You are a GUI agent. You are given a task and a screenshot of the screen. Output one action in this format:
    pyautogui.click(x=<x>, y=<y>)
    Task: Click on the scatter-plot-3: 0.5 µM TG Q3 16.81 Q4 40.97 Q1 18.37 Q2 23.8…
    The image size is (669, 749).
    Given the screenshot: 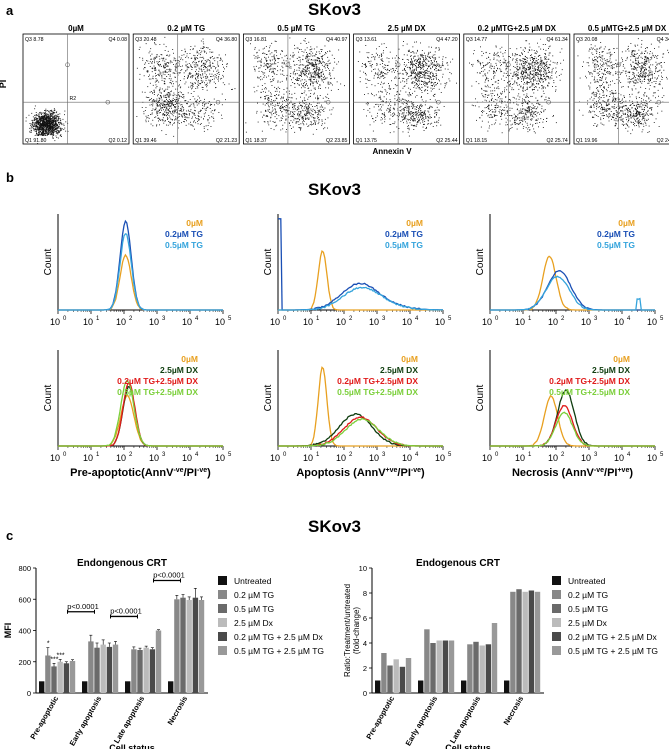 What is the action you would take?
    pyautogui.click(x=296, y=84)
    